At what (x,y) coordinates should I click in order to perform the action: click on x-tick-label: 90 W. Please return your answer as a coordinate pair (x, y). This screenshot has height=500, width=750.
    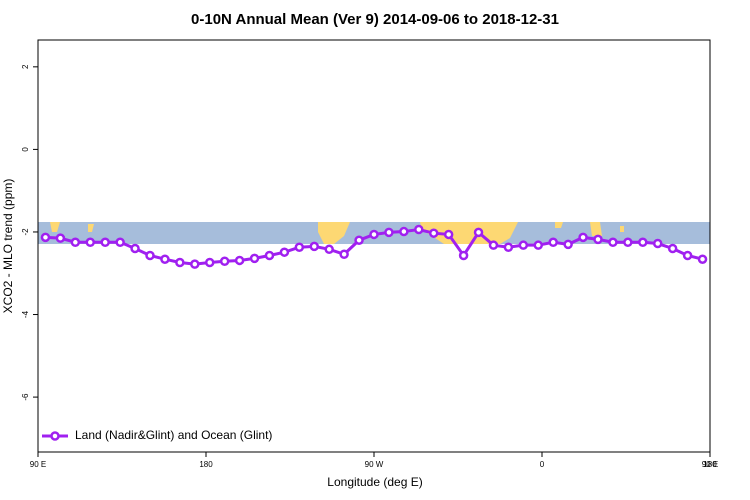
    Looking at the image, I should click on (374, 464).